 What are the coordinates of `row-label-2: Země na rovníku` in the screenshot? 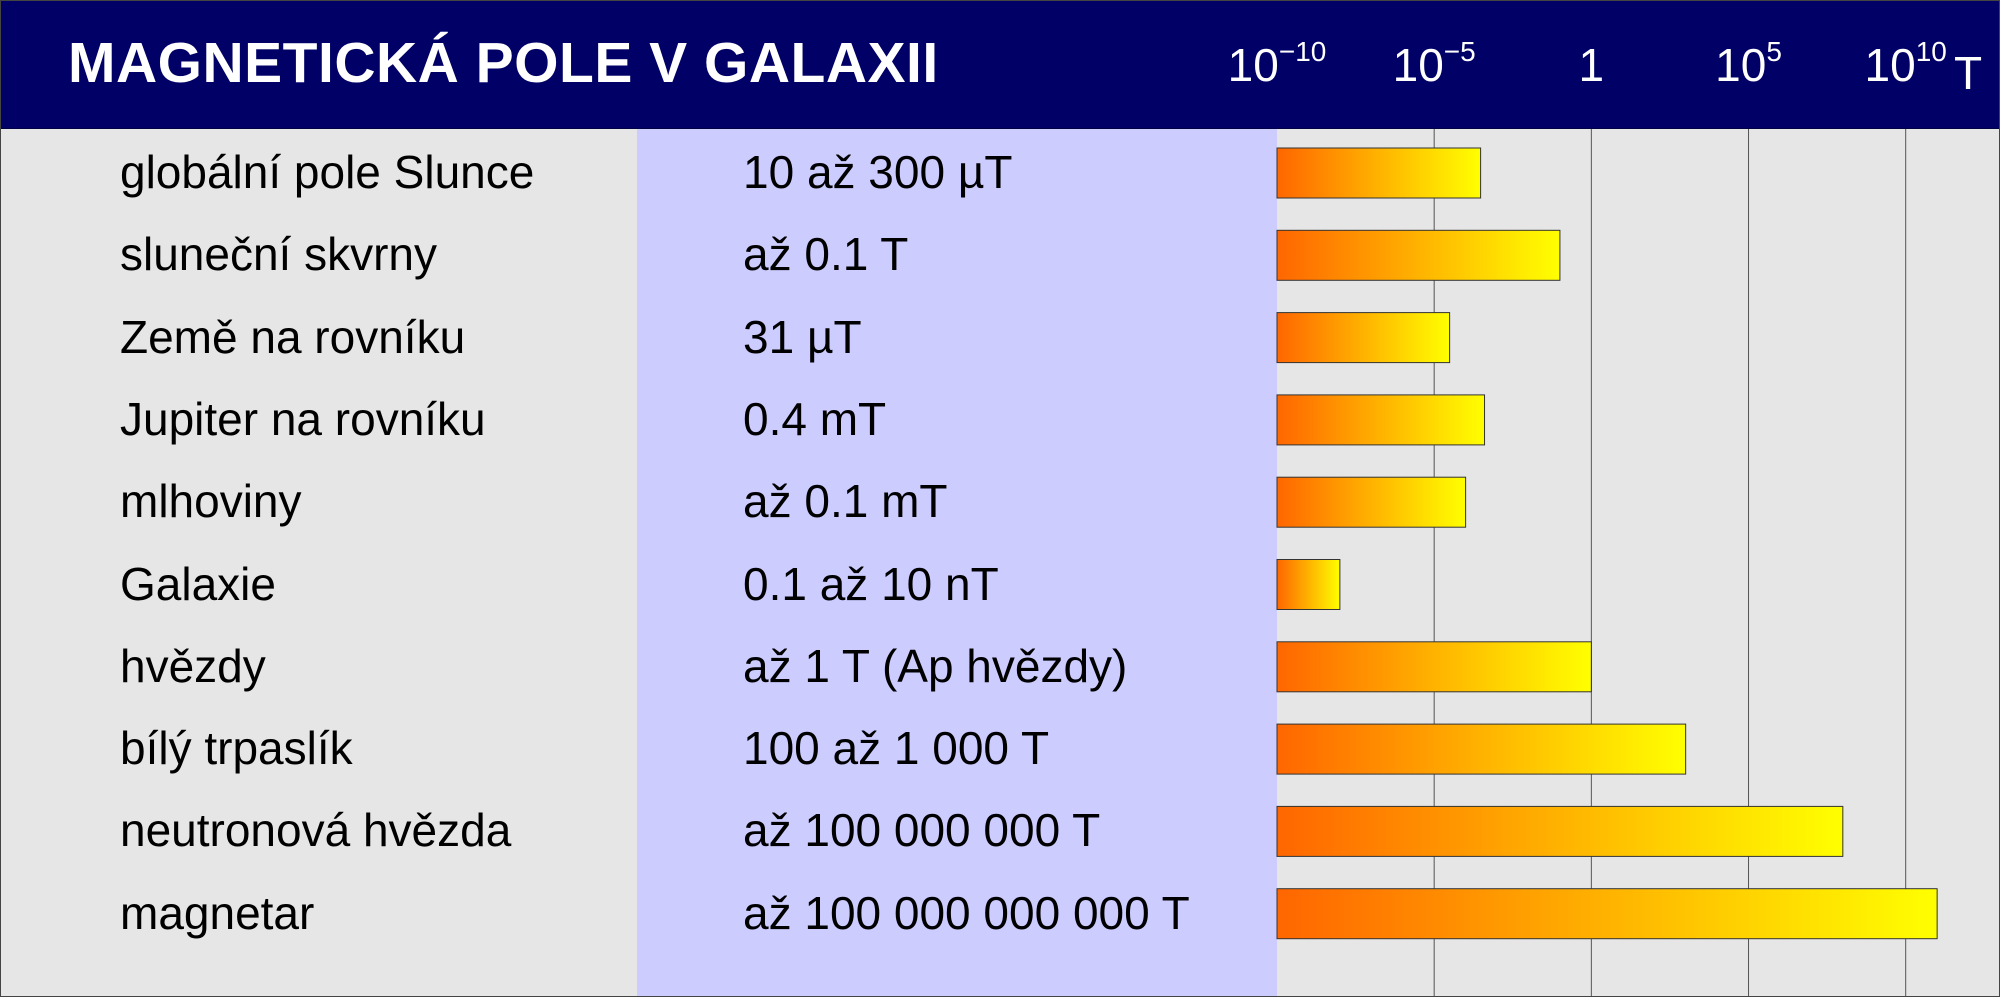 It's located at (293, 336).